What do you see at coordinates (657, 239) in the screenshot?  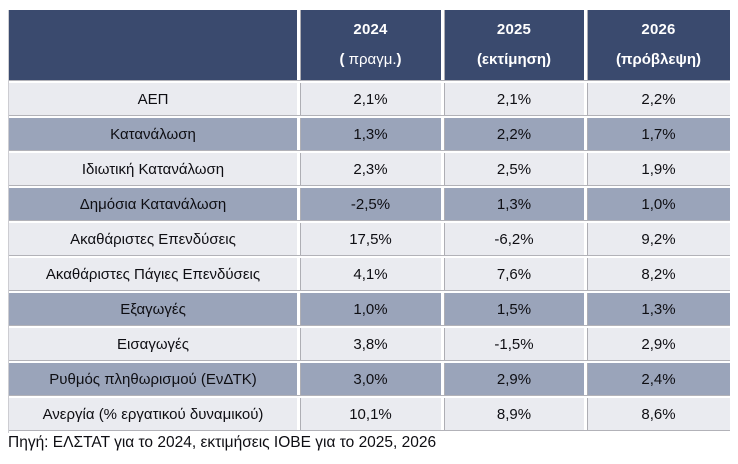 I see `value-cell: 9,2%` at bounding box center [657, 239].